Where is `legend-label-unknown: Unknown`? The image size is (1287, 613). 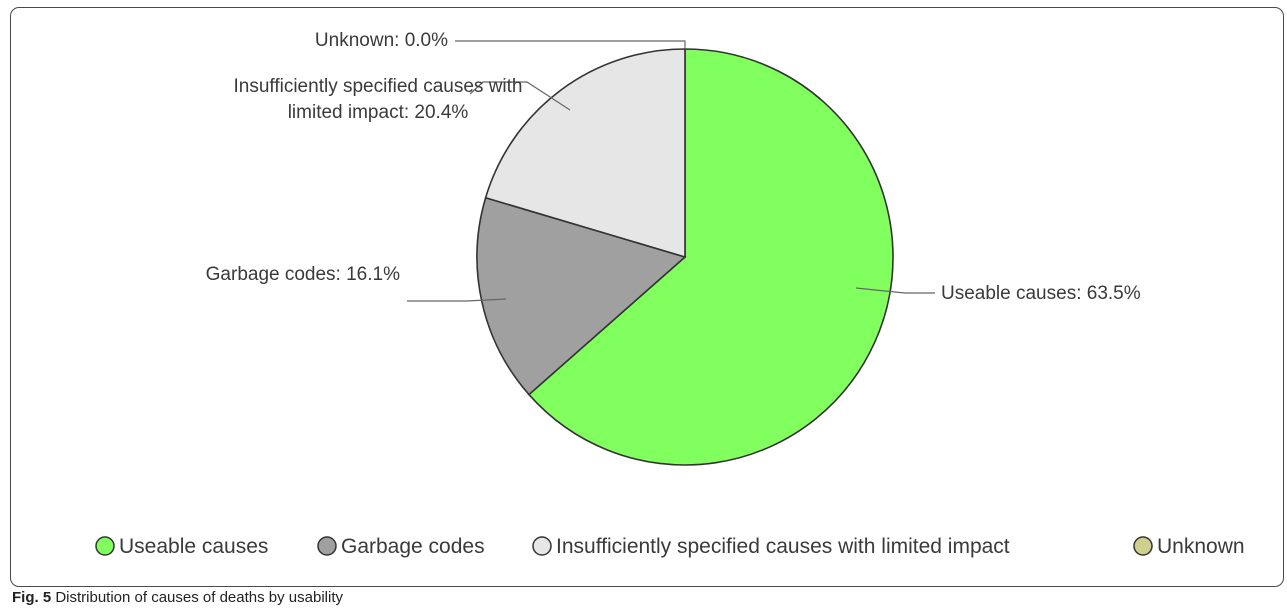
legend-label-unknown: Unknown is located at coordinates (1201, 546).